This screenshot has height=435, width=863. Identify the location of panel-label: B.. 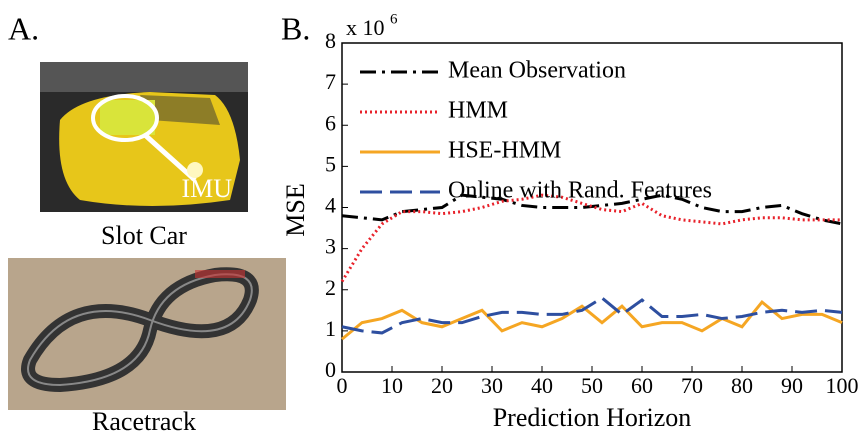
(295, 28).